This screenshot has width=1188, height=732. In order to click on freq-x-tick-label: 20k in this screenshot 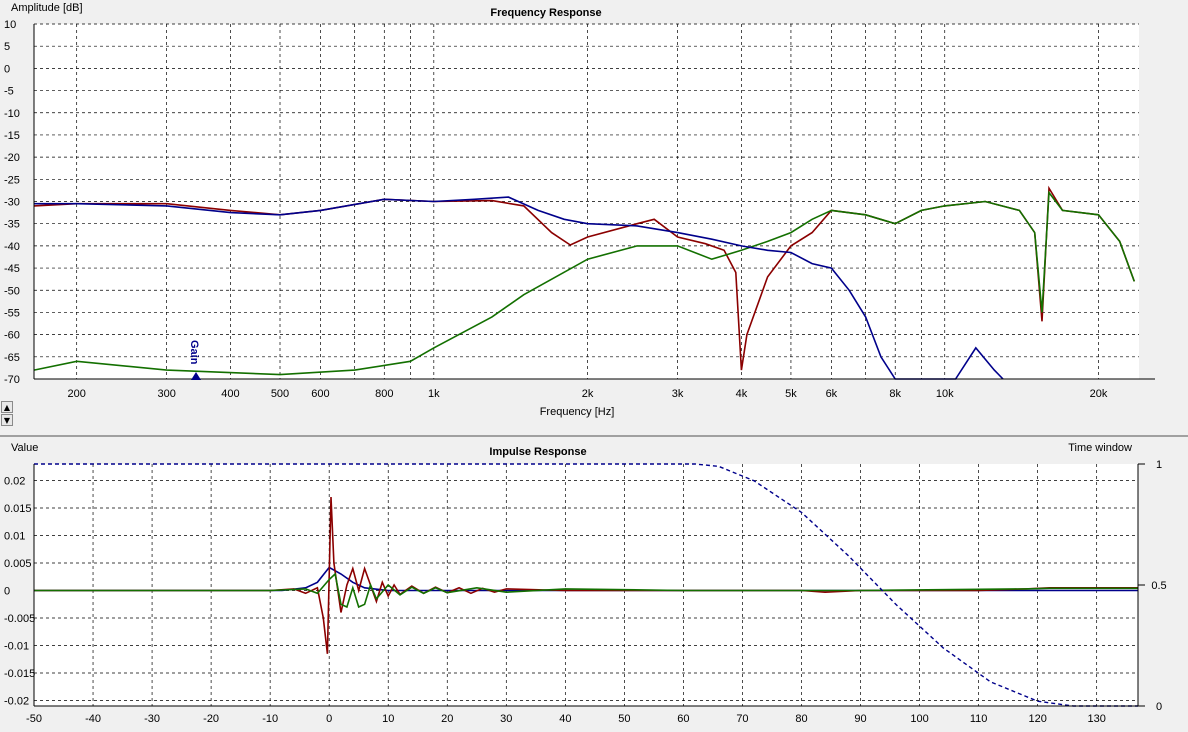, I will do `click(1099, 394)`.